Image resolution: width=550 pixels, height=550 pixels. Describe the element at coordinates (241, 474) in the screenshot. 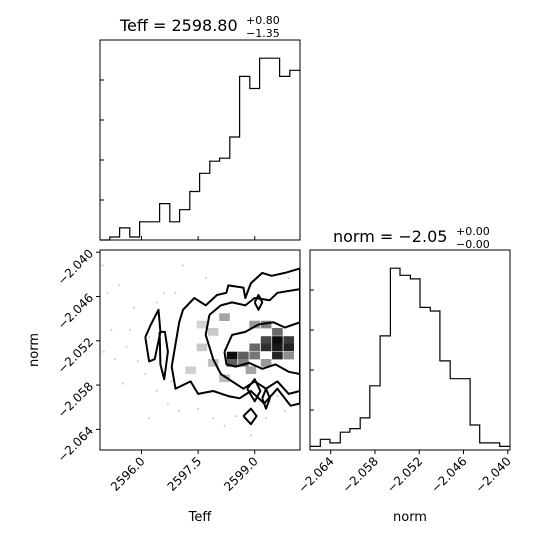

I see `scatter-xtick-label-2: 2599.0` at that location.